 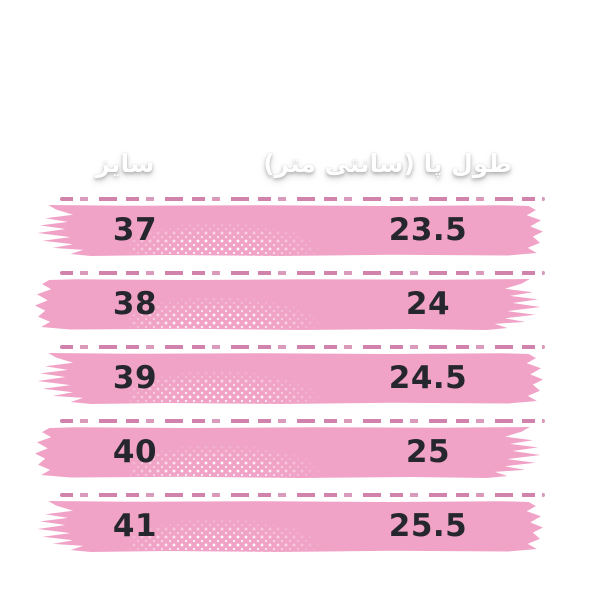 What do you see at coordinates (135, 452) in the screenshot?
I see `size-value: 40` at bounding box center [135, 452].